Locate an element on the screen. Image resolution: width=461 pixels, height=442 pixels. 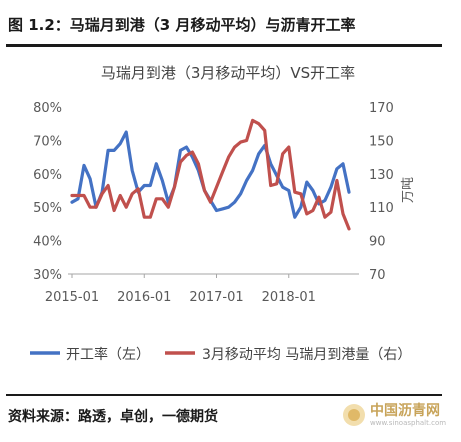
watermark: 中国沥青网 www.sinoasphalt.com is located at coordinates (396, 416).